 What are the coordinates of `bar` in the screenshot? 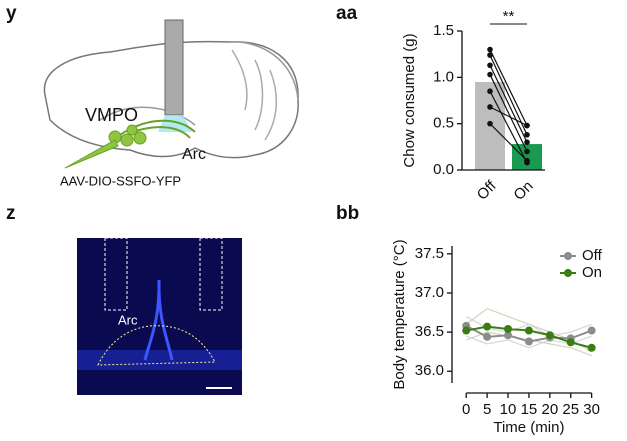 It's located at (527, 157).